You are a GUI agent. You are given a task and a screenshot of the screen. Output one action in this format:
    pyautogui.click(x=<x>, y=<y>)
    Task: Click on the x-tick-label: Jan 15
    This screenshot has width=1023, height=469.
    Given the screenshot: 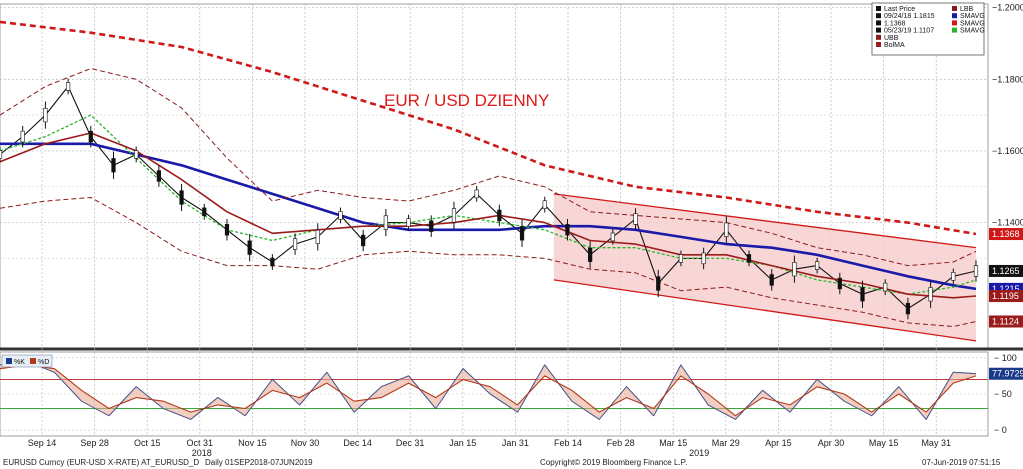 What is the action you would take?
    pyautogui.click(x=462, y=443)
    